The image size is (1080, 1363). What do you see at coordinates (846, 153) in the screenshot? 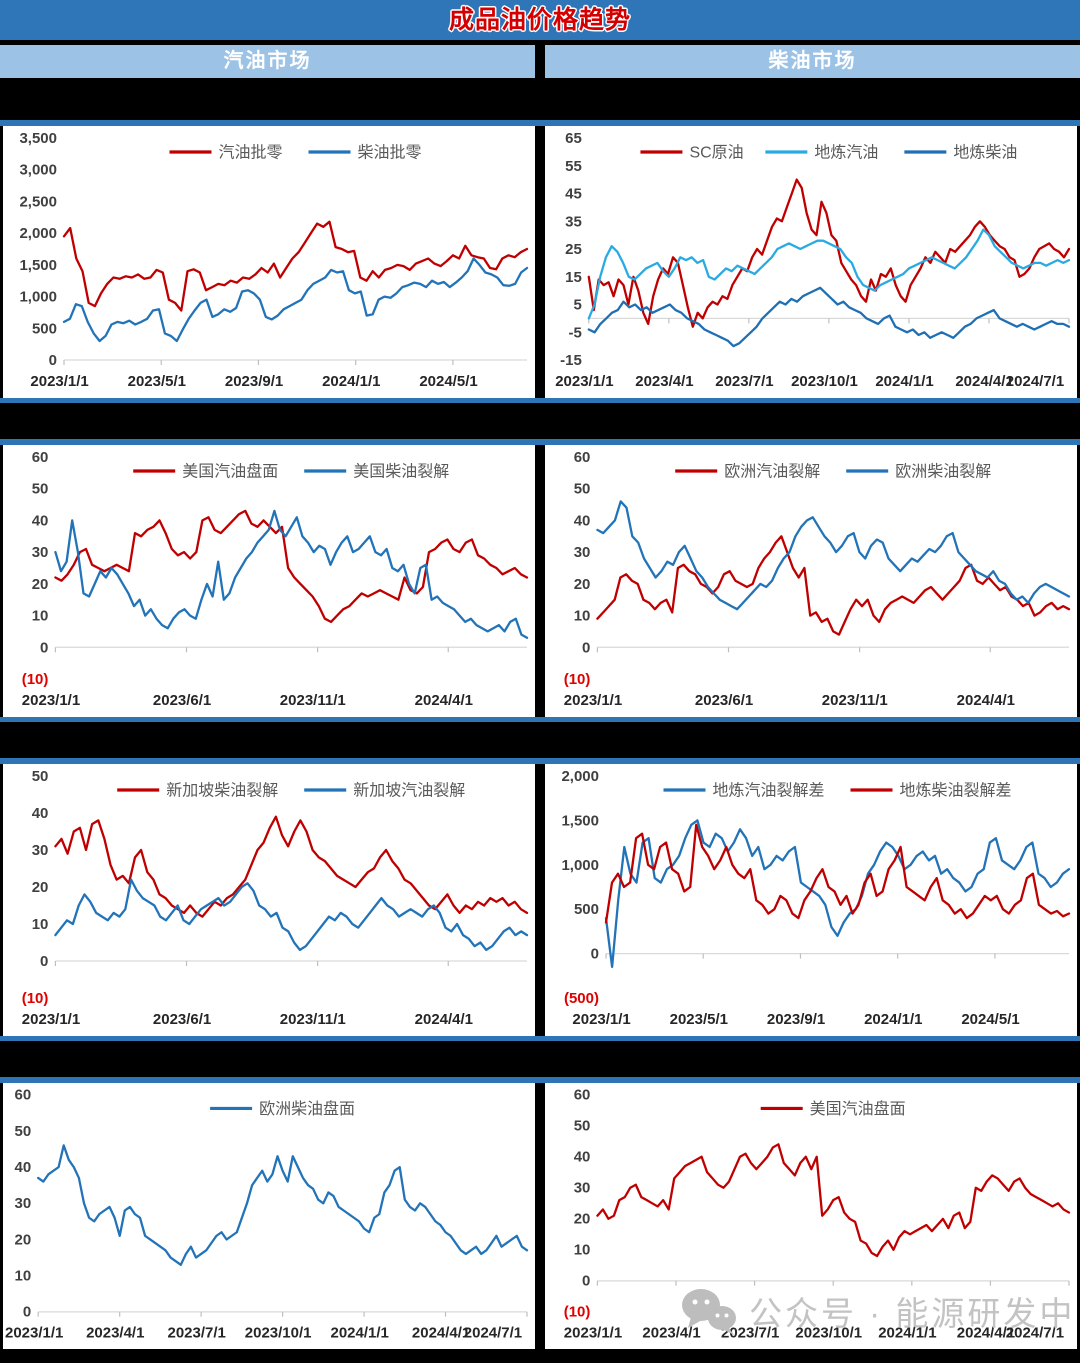
I see `svg-text: 地炼汽油` at bounding box center [846, 153].